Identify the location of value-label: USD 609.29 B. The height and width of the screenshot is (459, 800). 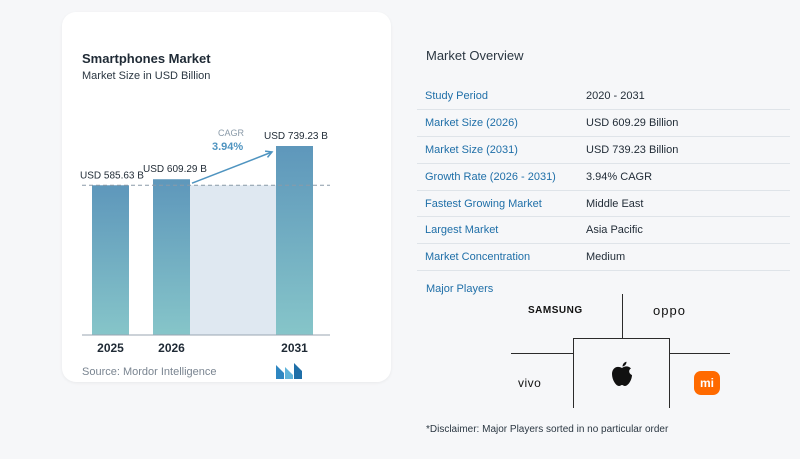
(175, 169).